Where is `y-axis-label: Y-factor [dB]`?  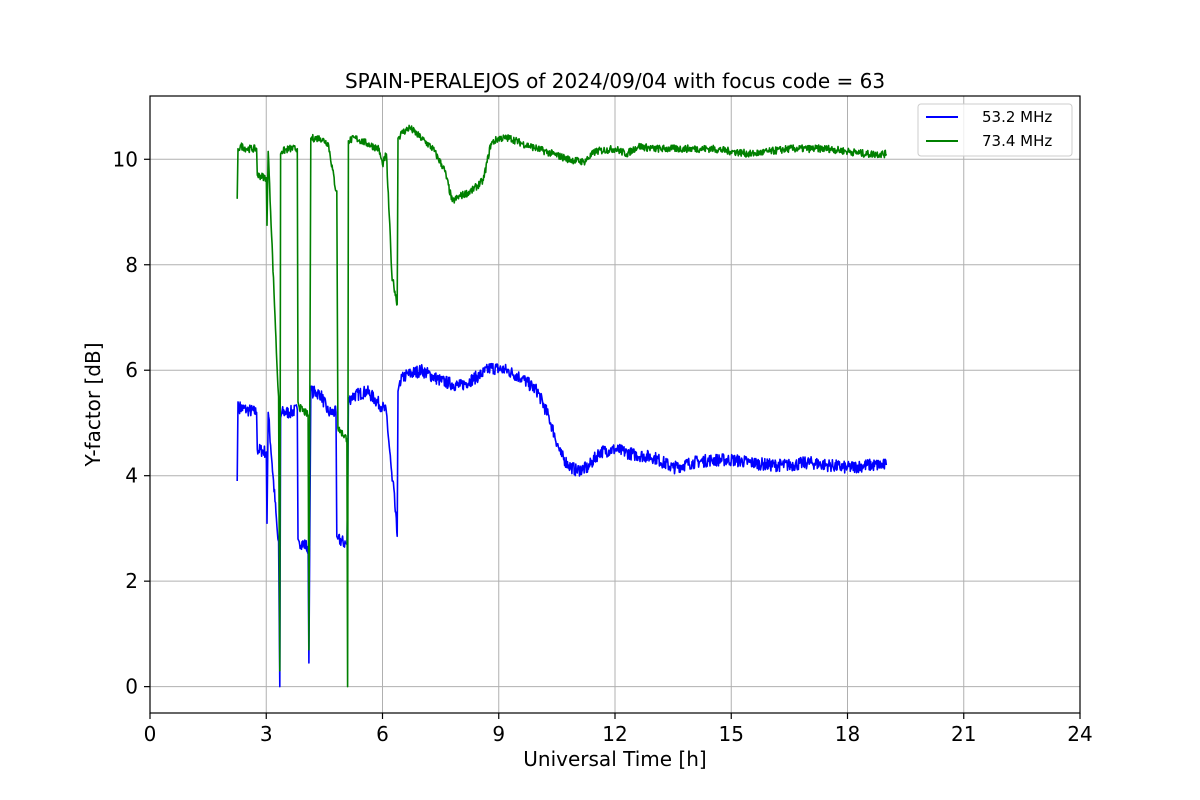
y-axis-label: Y-factor [dB] is located at coordinates (93, 404).